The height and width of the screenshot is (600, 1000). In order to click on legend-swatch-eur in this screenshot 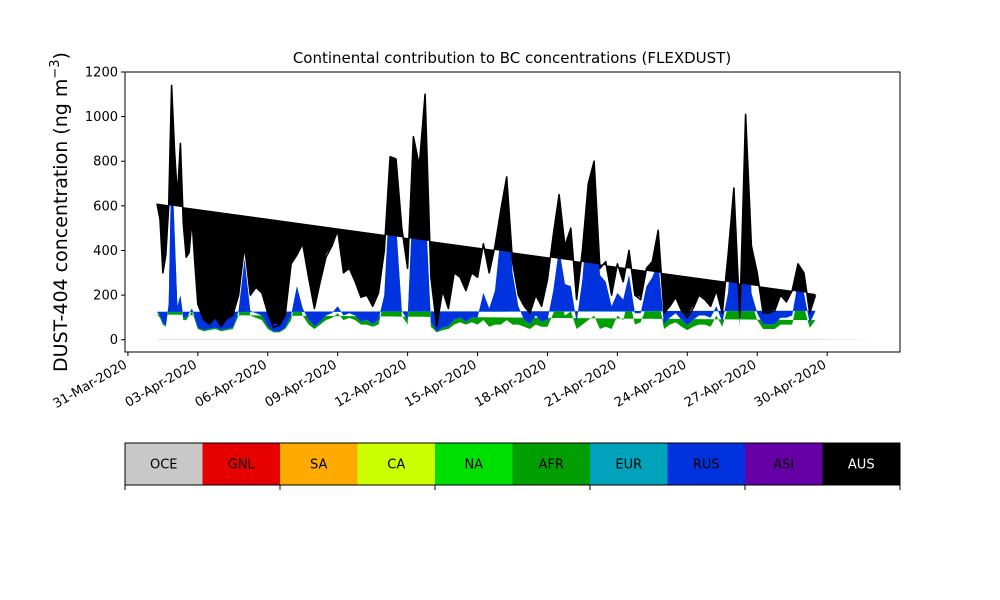, I will do `click(629, 464)`.